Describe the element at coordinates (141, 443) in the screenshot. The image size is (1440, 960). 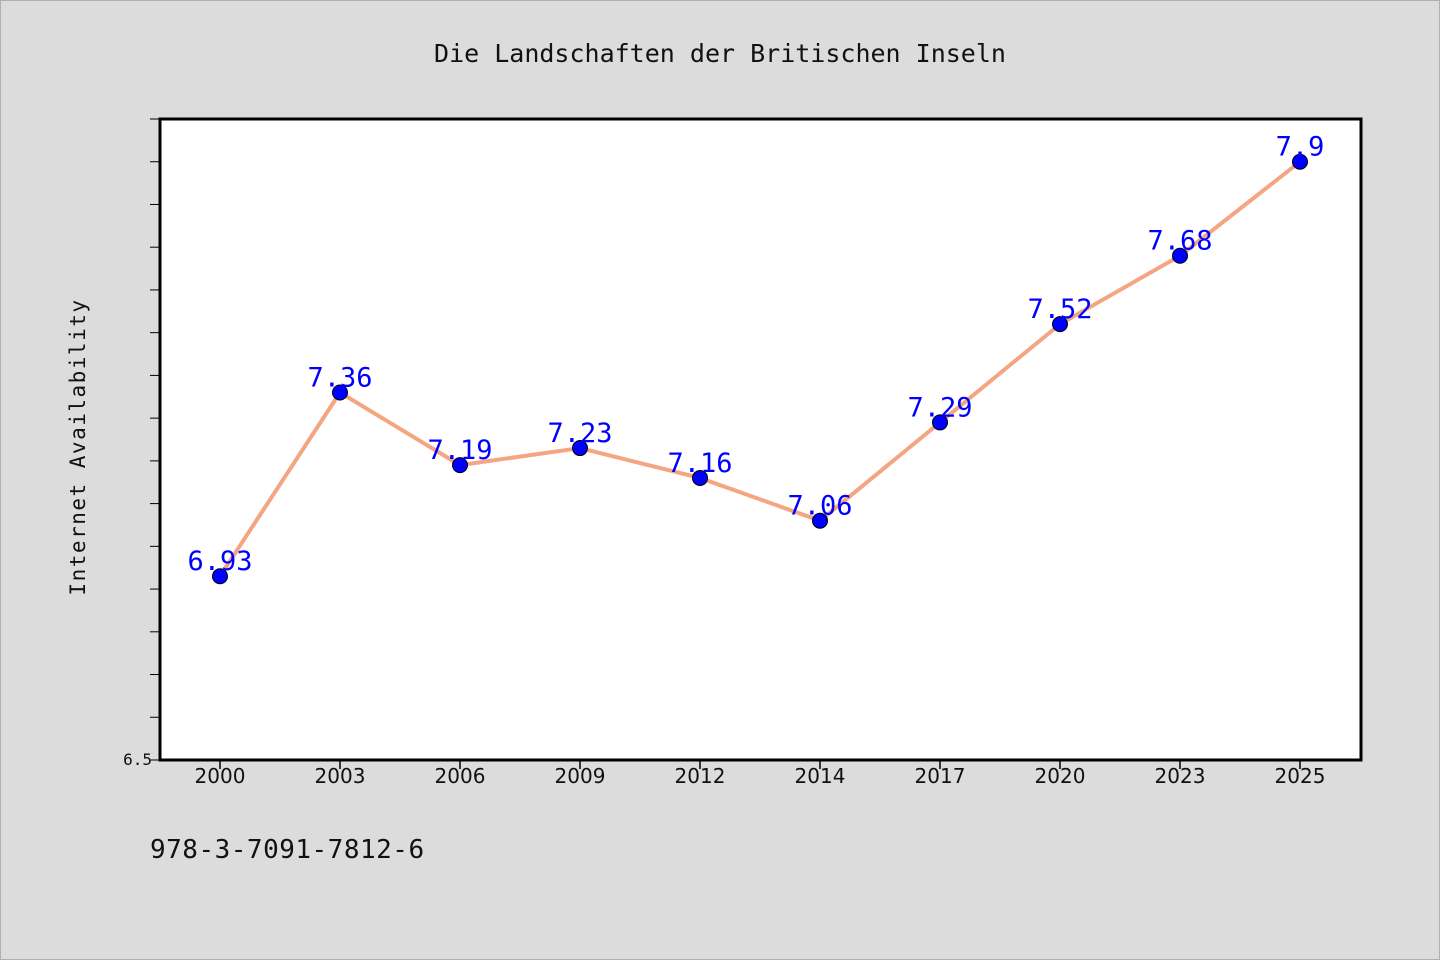
I see `y-axis-ticks: 6.5` at that location.